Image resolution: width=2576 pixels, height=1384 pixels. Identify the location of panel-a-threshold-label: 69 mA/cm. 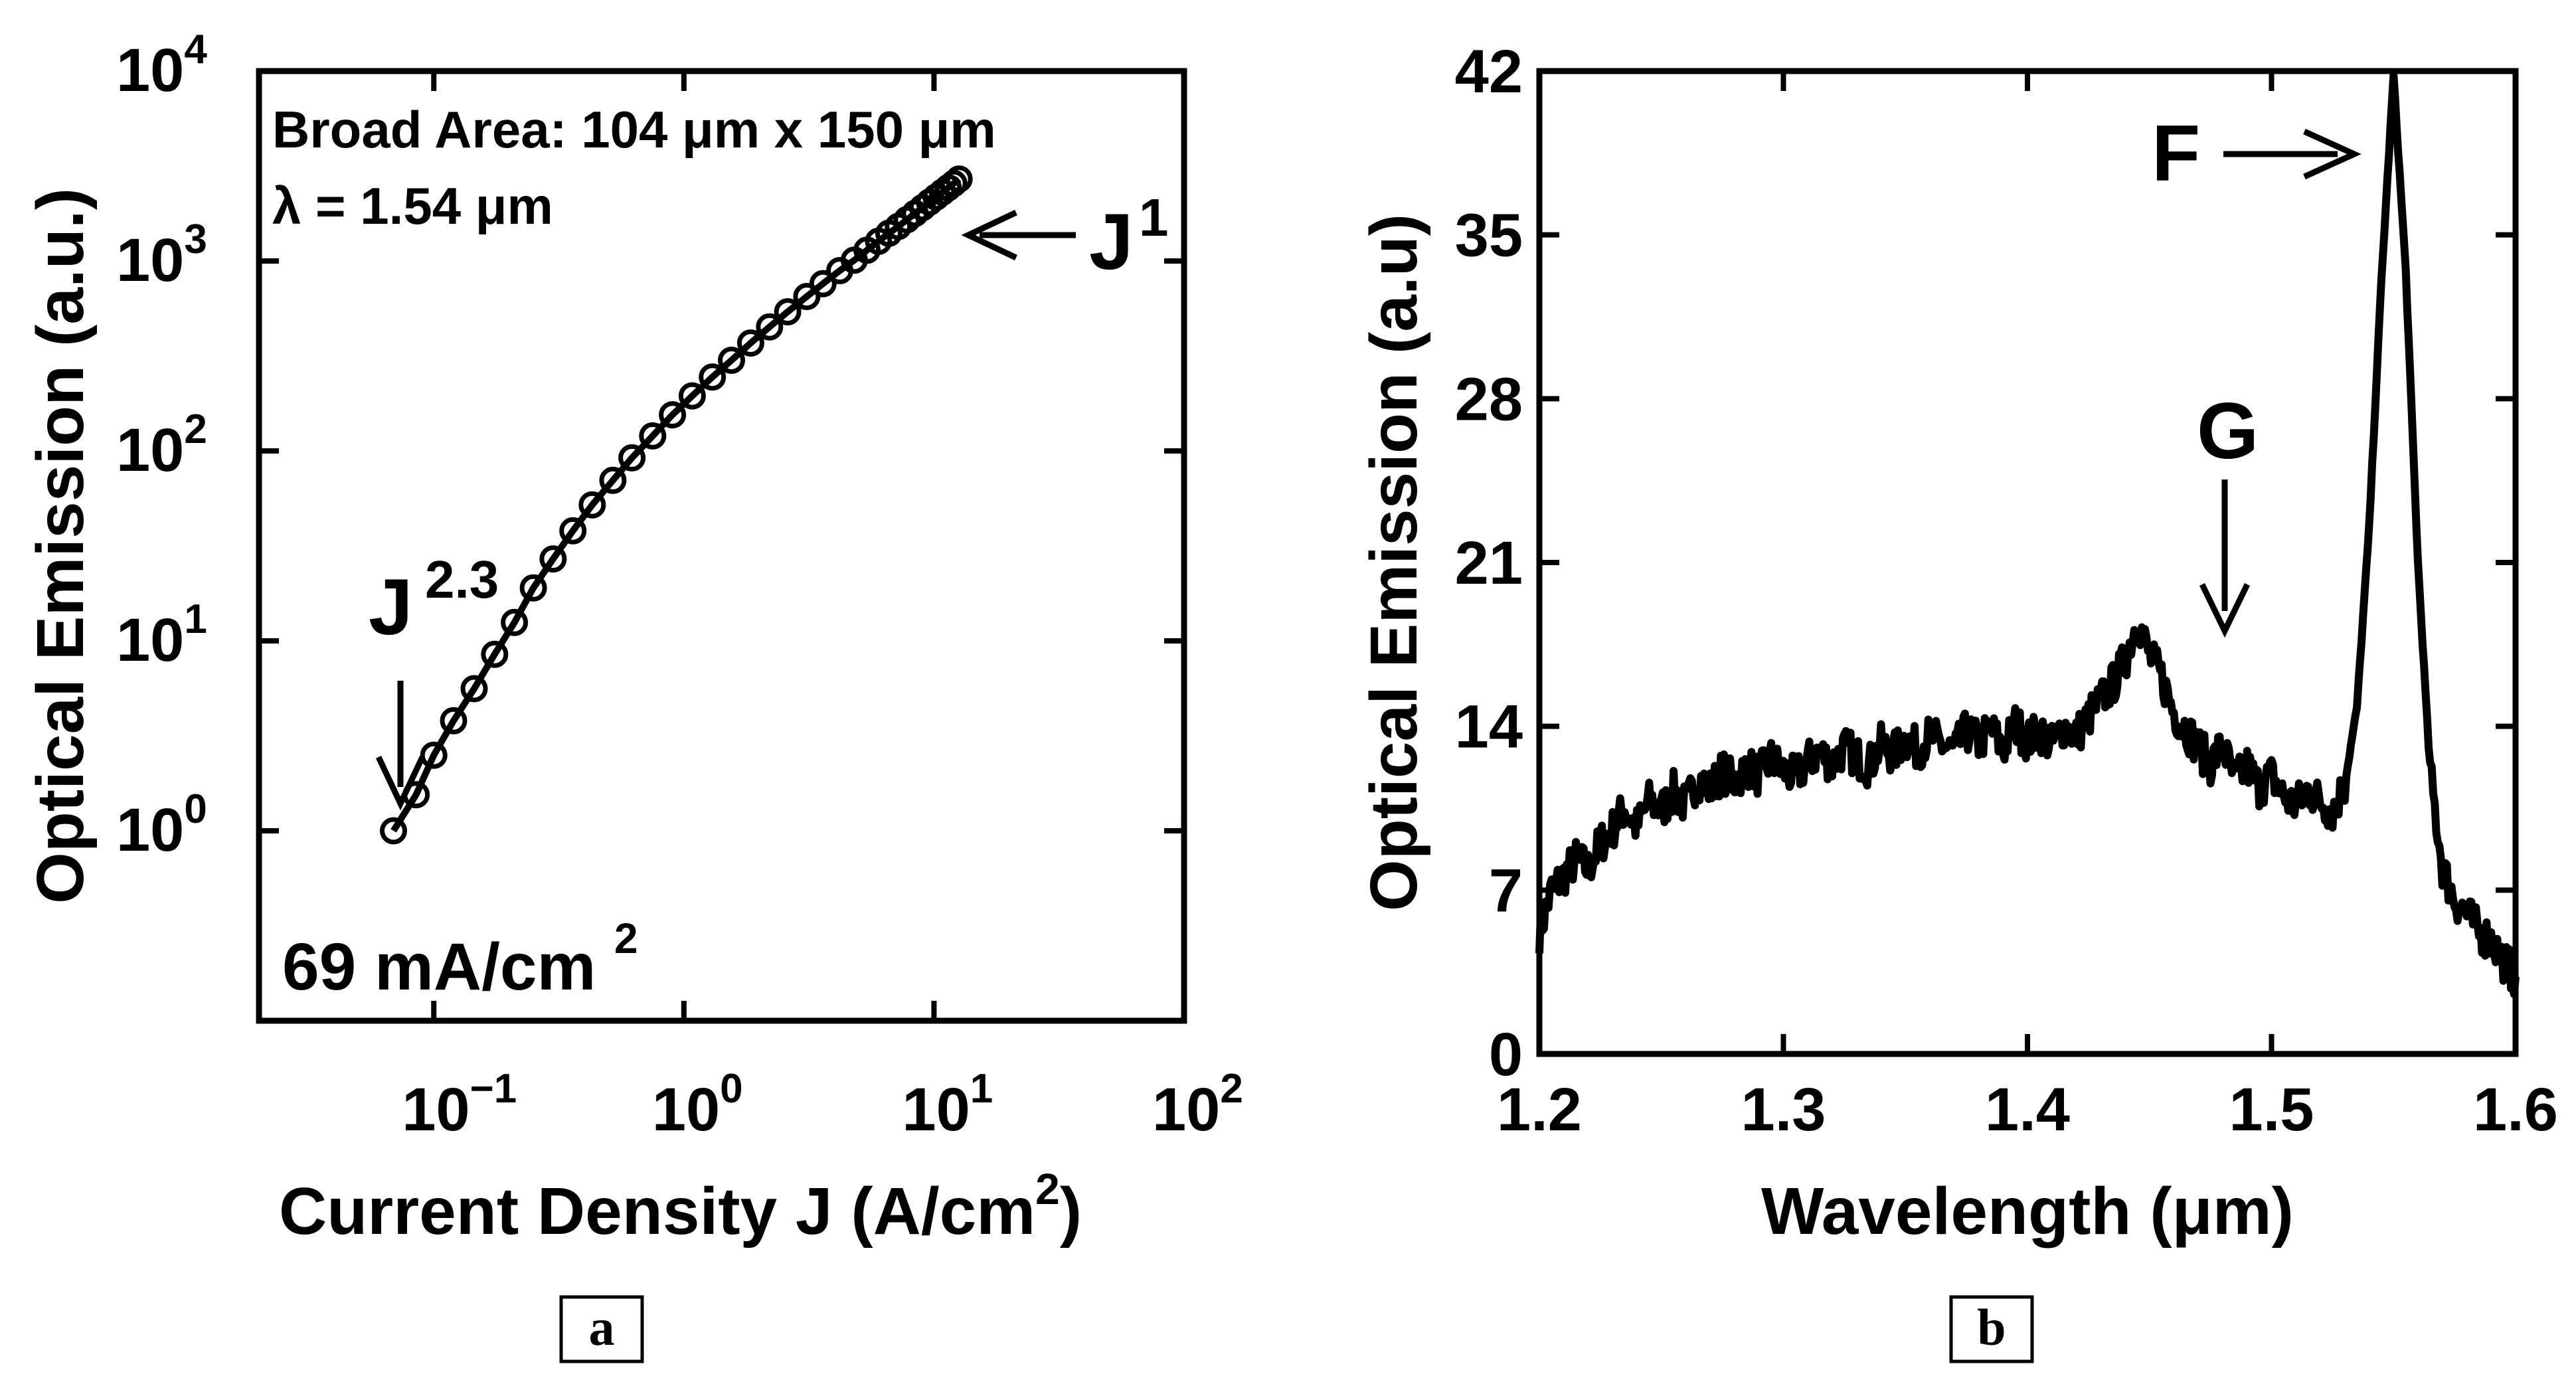
(439, 967).